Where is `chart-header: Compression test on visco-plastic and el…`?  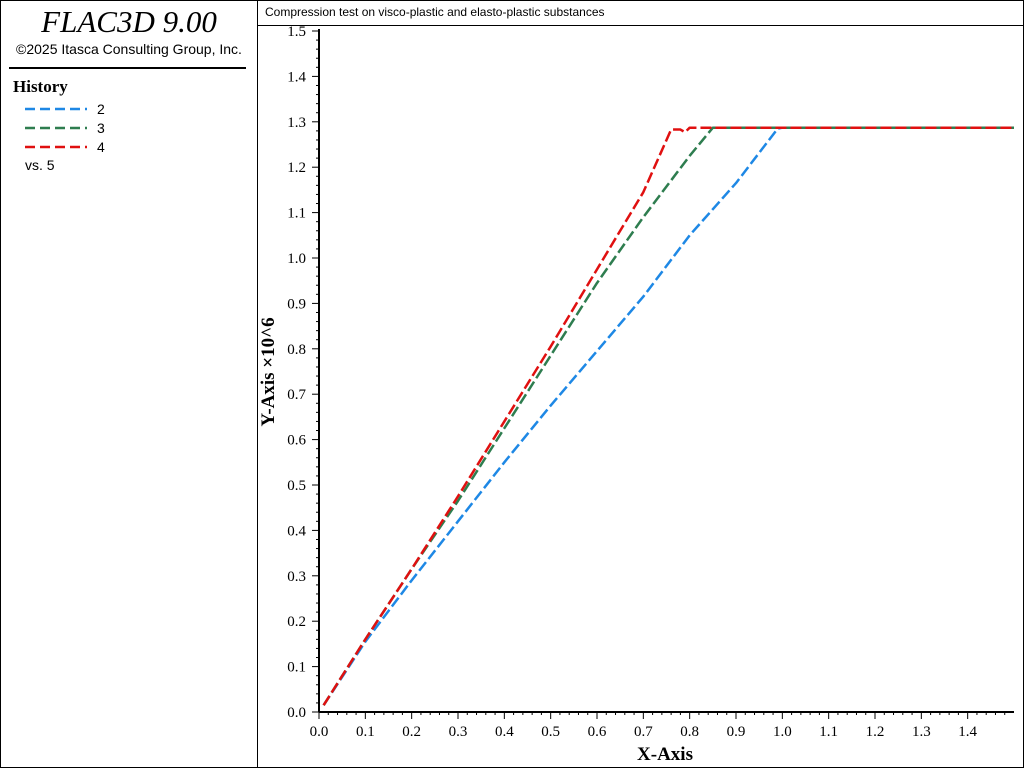
chart-header: Compression test on visco-plastic and el… is located at coordinates (640, 13).